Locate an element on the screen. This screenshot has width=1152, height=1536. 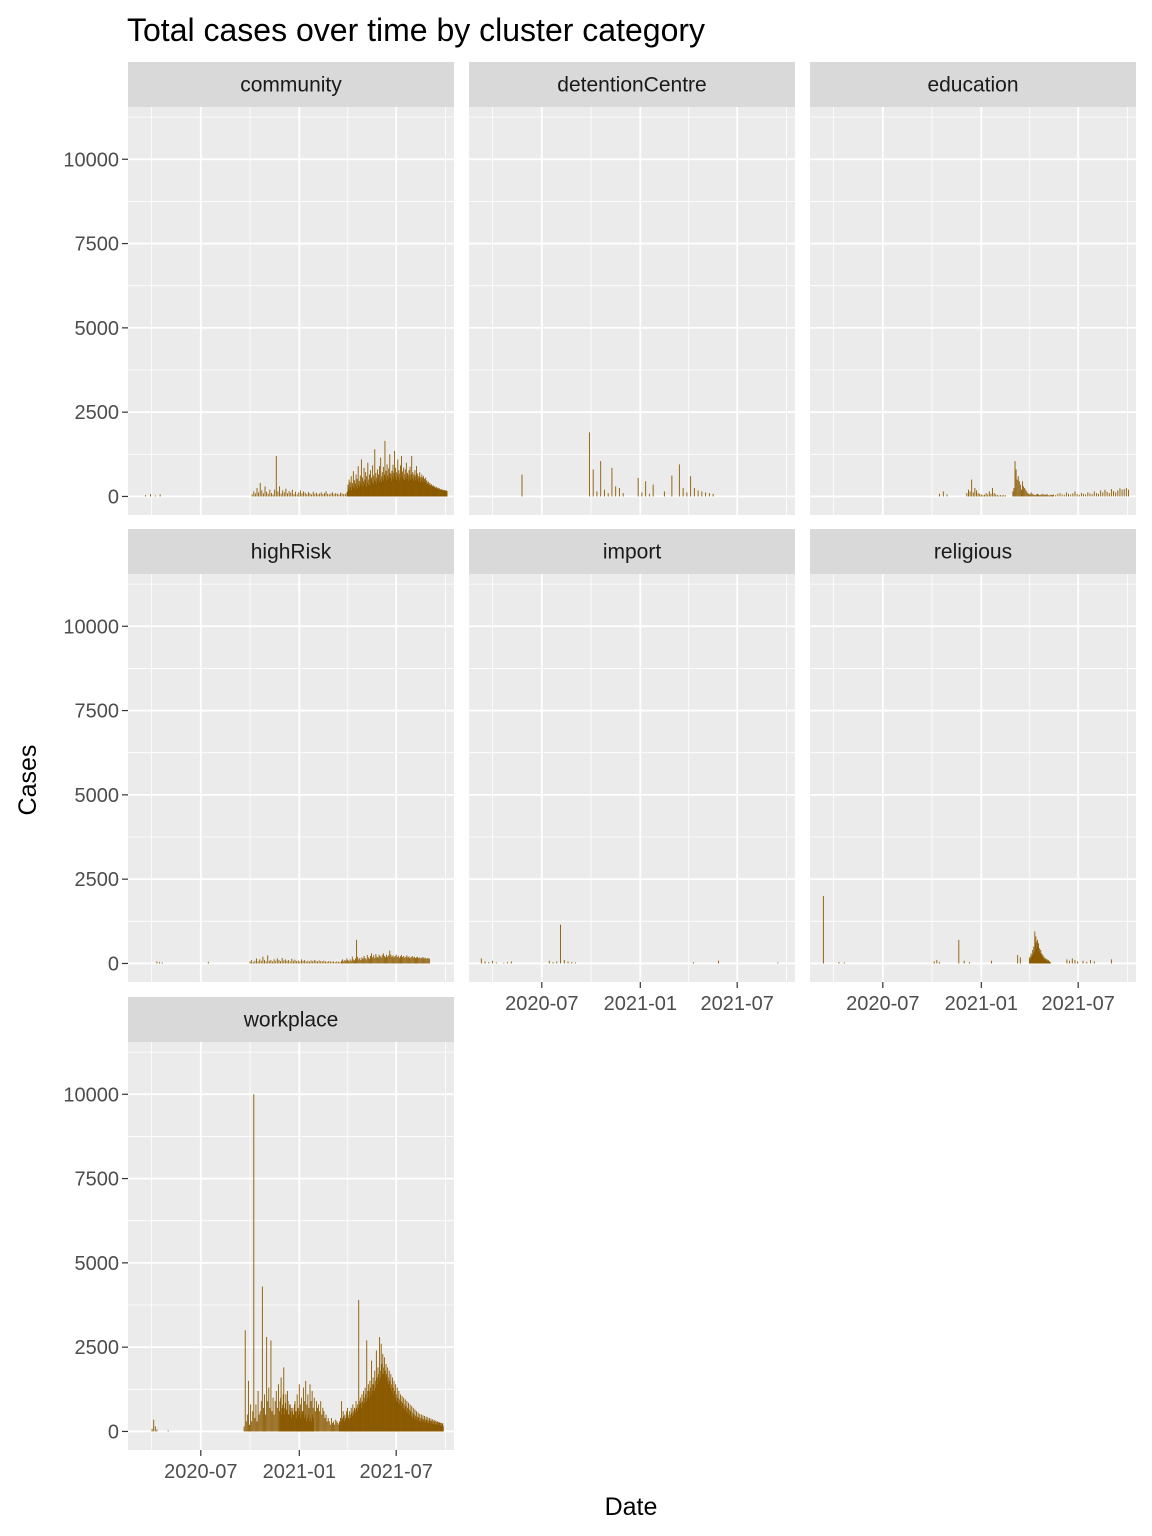
x-tick-label: 2021-07 is located at coordinates (736, 1004).